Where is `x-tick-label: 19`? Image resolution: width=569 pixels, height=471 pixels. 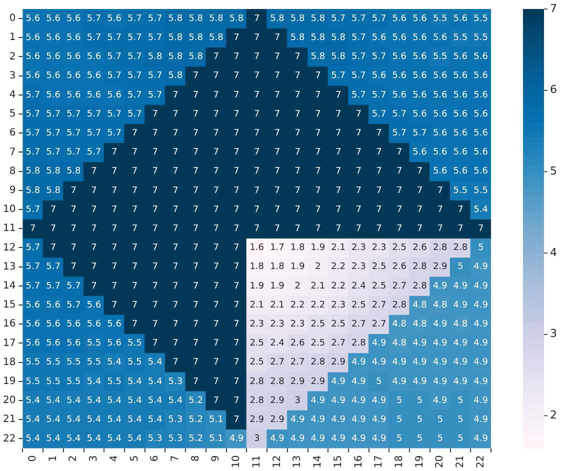
x-tick-label: 19 is located at coordinates (420, 461).